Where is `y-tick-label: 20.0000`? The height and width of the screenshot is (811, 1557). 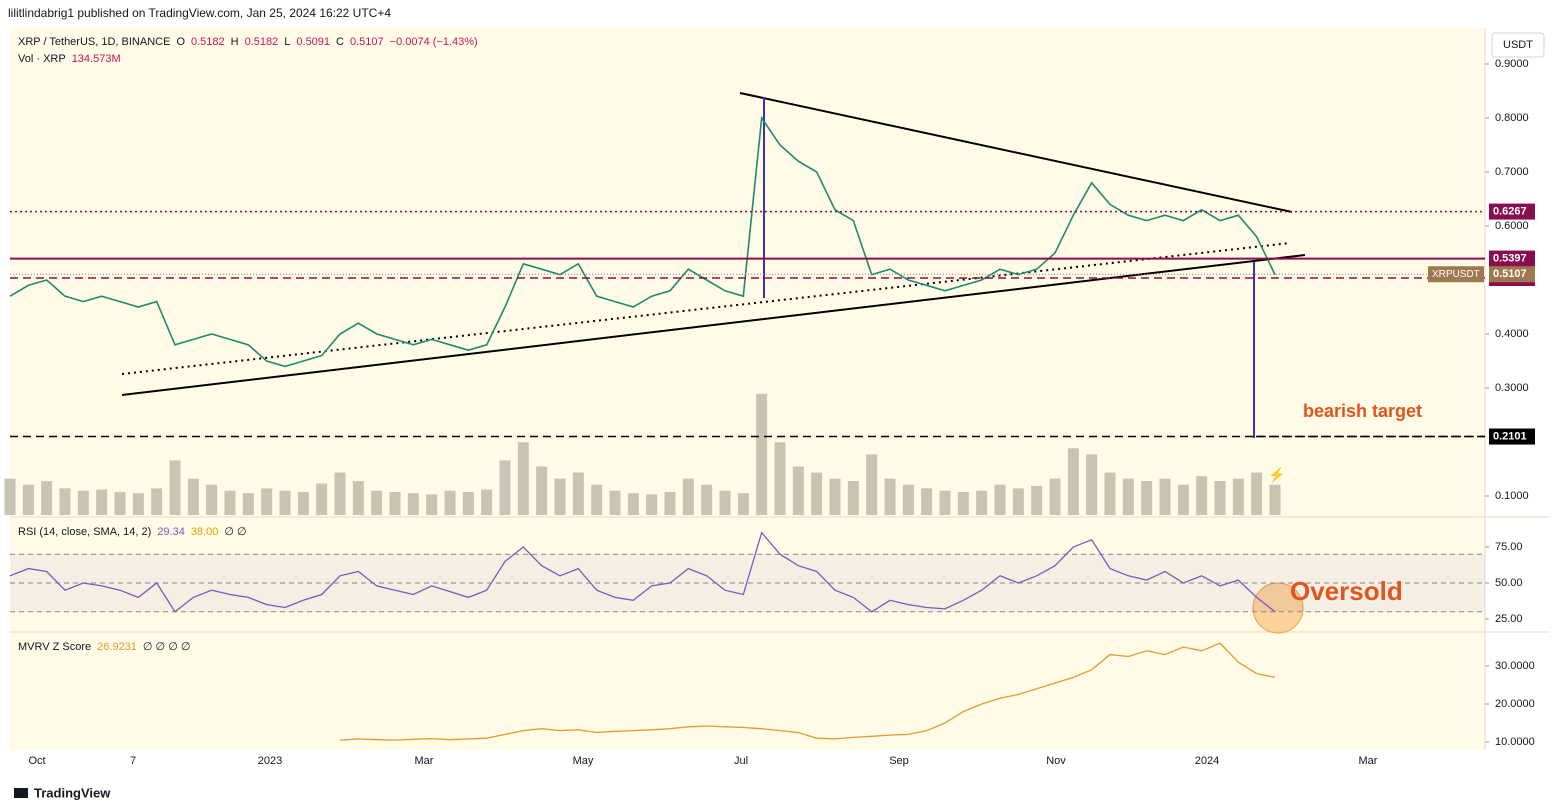 y-tick-label: 20.0000 is located at coordinates (1515, 704).